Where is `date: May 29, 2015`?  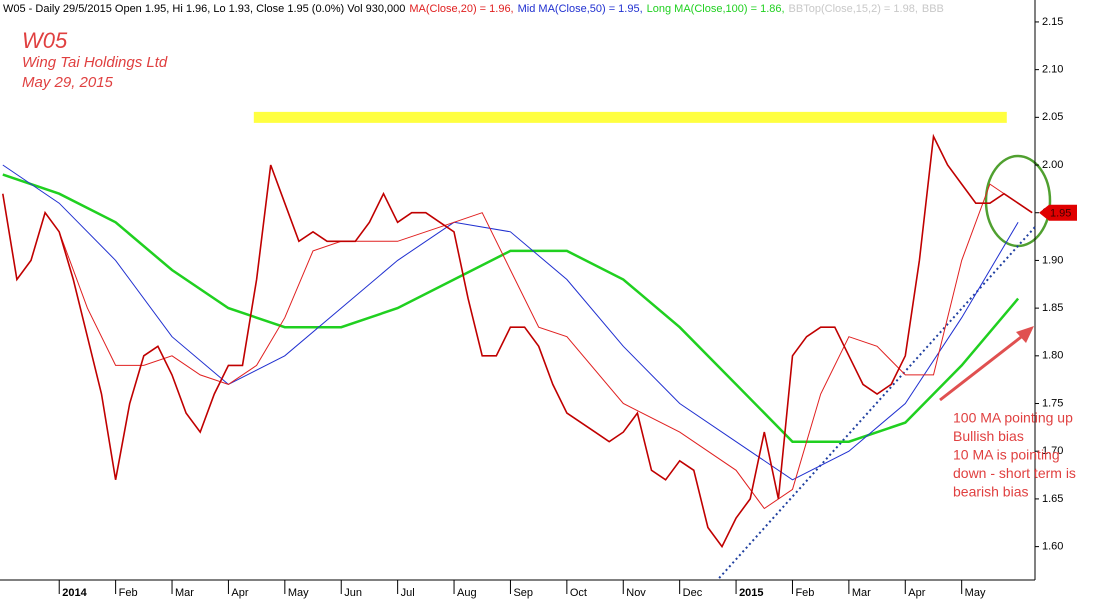 date: May 29, 2015 is located at coordinates (68, 82).